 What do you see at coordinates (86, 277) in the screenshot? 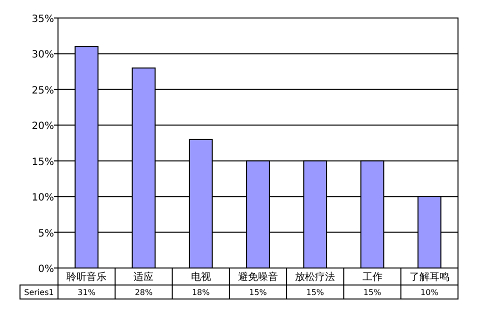
I see `x-tick-label: 聆听音乐` at bounding box center [86, 277].